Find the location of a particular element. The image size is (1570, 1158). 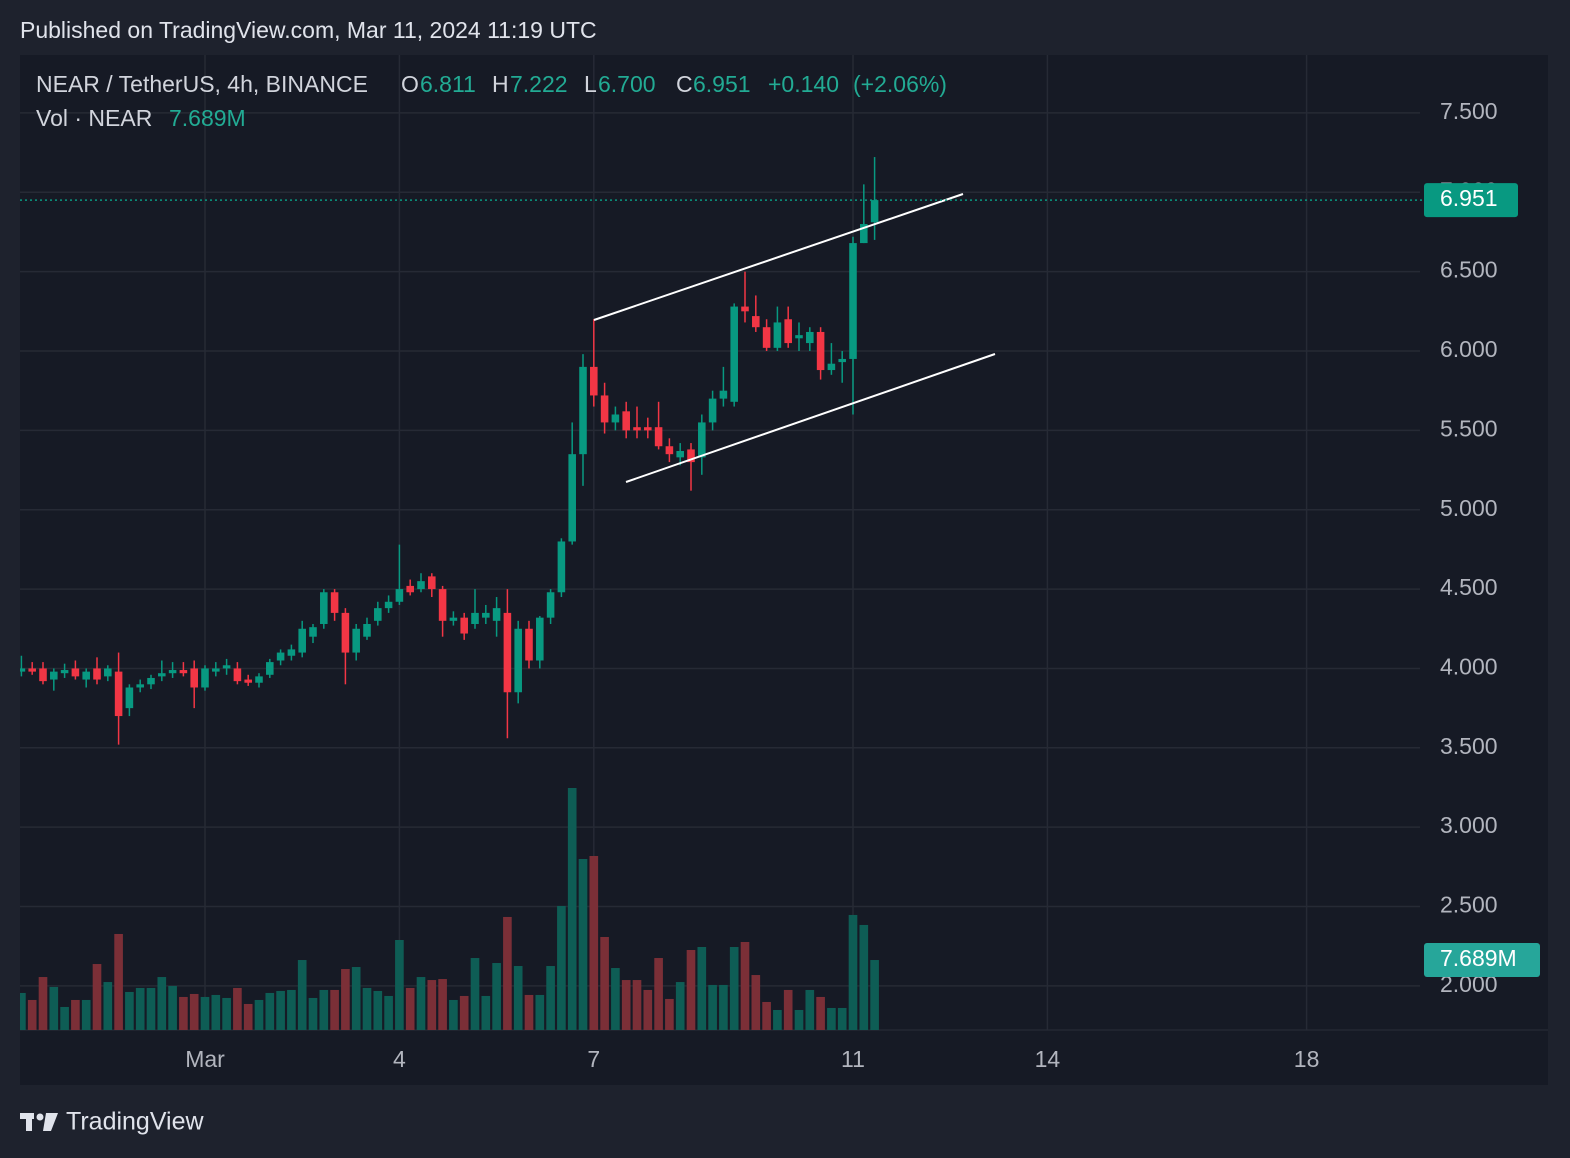

volume-title: Vol · NEAR is located at coordinates (94, 118).